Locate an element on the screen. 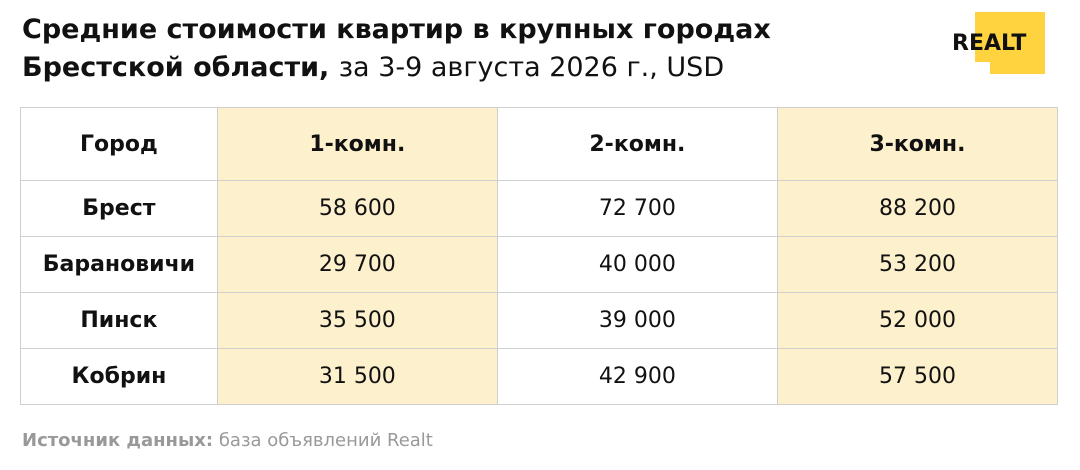  city-cell: Брест is located at coordinates (119, 208).